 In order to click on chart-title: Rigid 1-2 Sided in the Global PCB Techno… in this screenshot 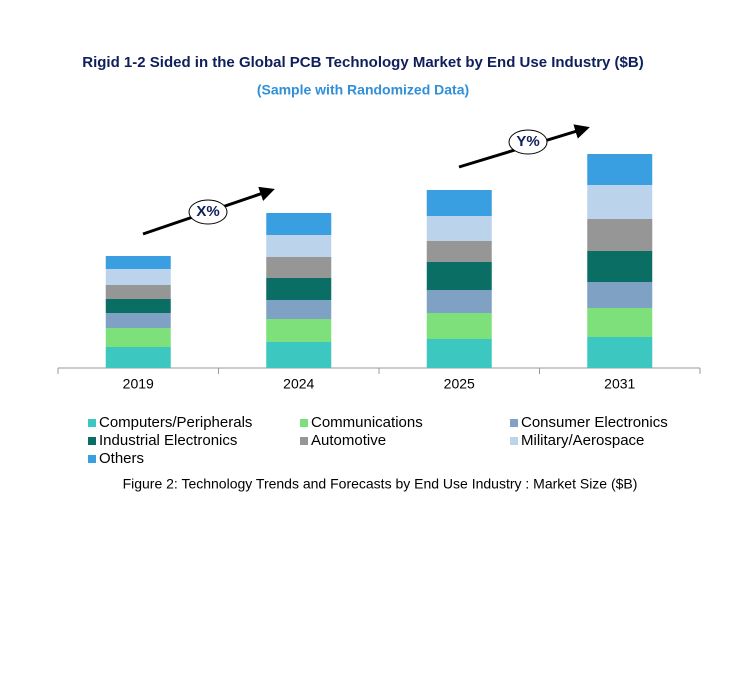, I will do `click(362, 62)`.